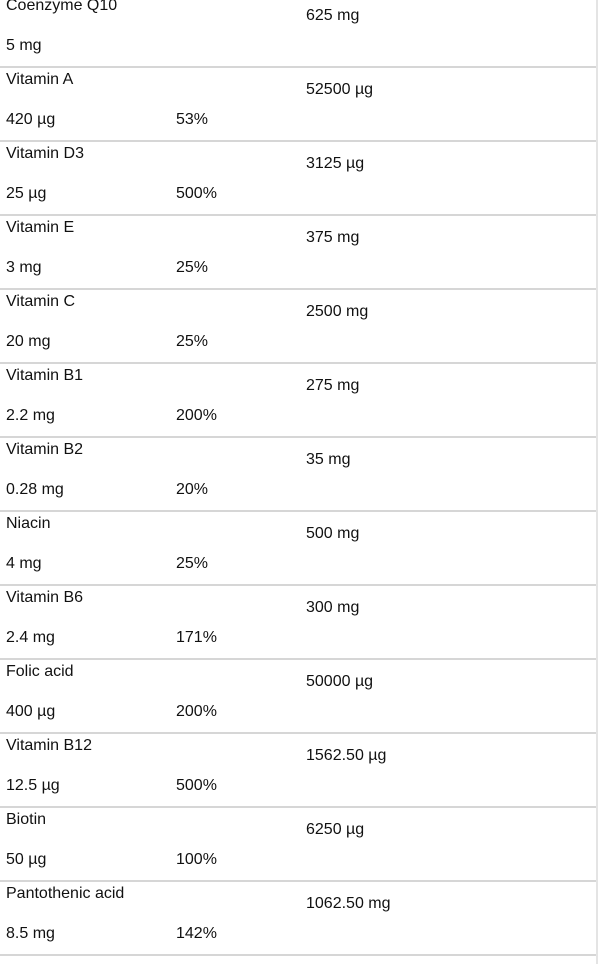  I want to click on nutrient-amount: 420 µg, so click(31, 119).